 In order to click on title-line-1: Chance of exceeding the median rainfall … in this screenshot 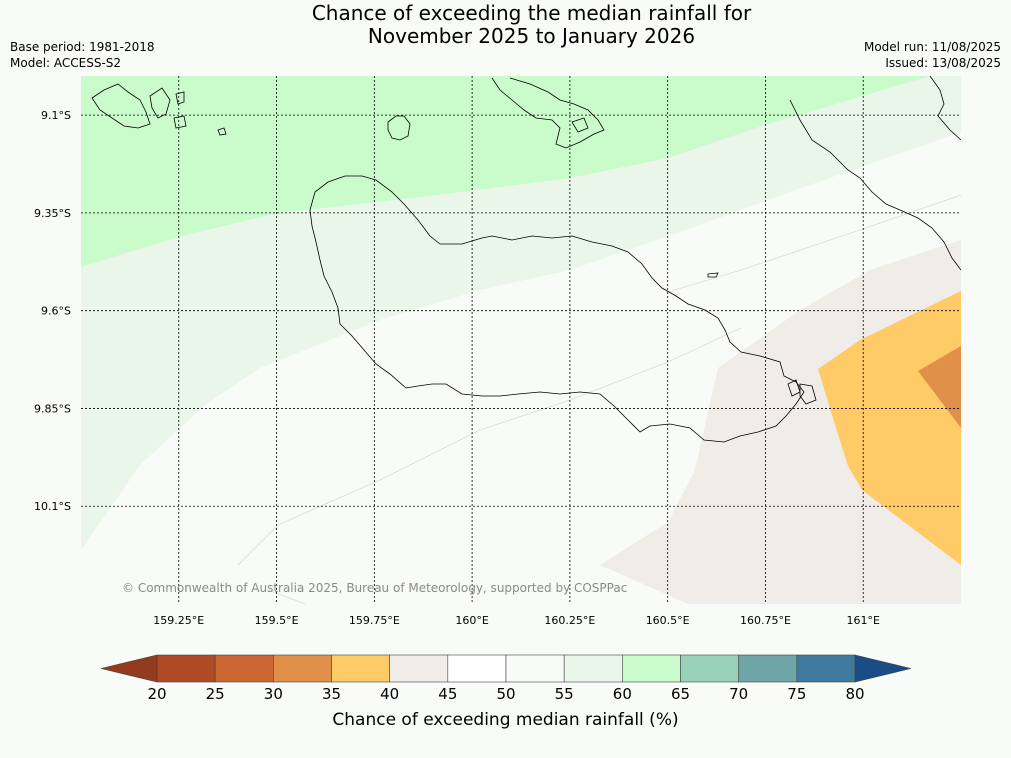, I will do `click(531, 13)`.